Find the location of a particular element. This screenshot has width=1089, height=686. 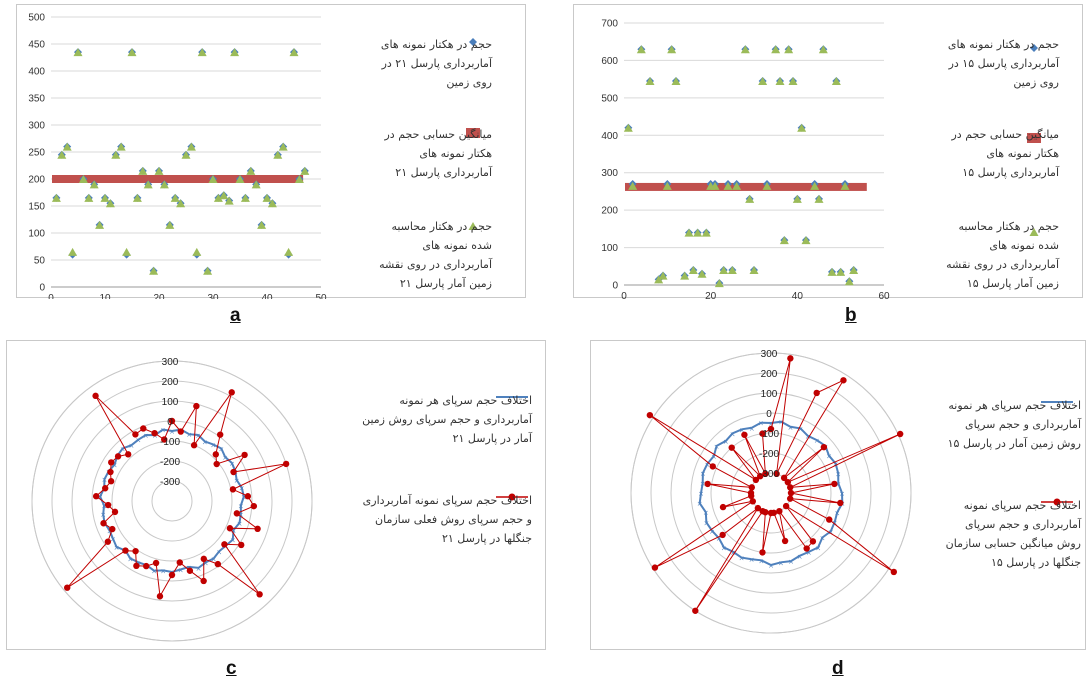

caption-c: c is located at coordinates (231, 668).